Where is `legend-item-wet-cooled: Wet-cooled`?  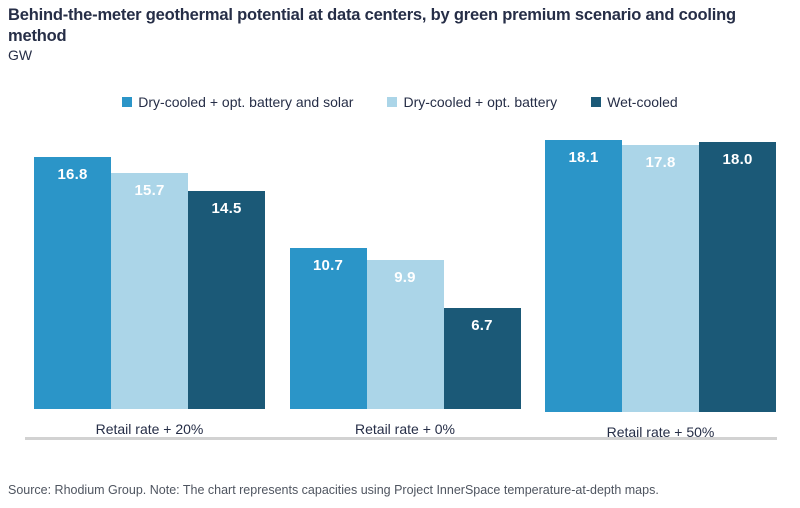
legend-item-wet-cooled: Wet-cooled is located at coordinates (634, 102).